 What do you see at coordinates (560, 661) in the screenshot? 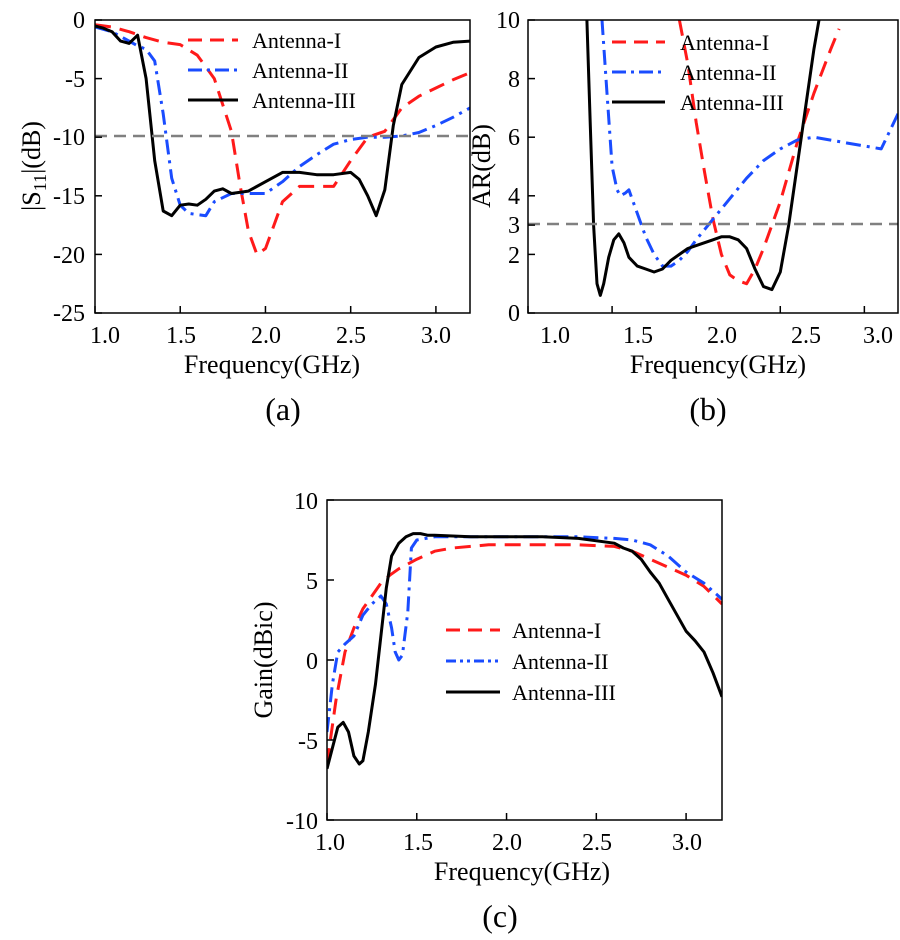
I see `panel-c-legend-label: Antenna-II` at bounding box center [560, 661].